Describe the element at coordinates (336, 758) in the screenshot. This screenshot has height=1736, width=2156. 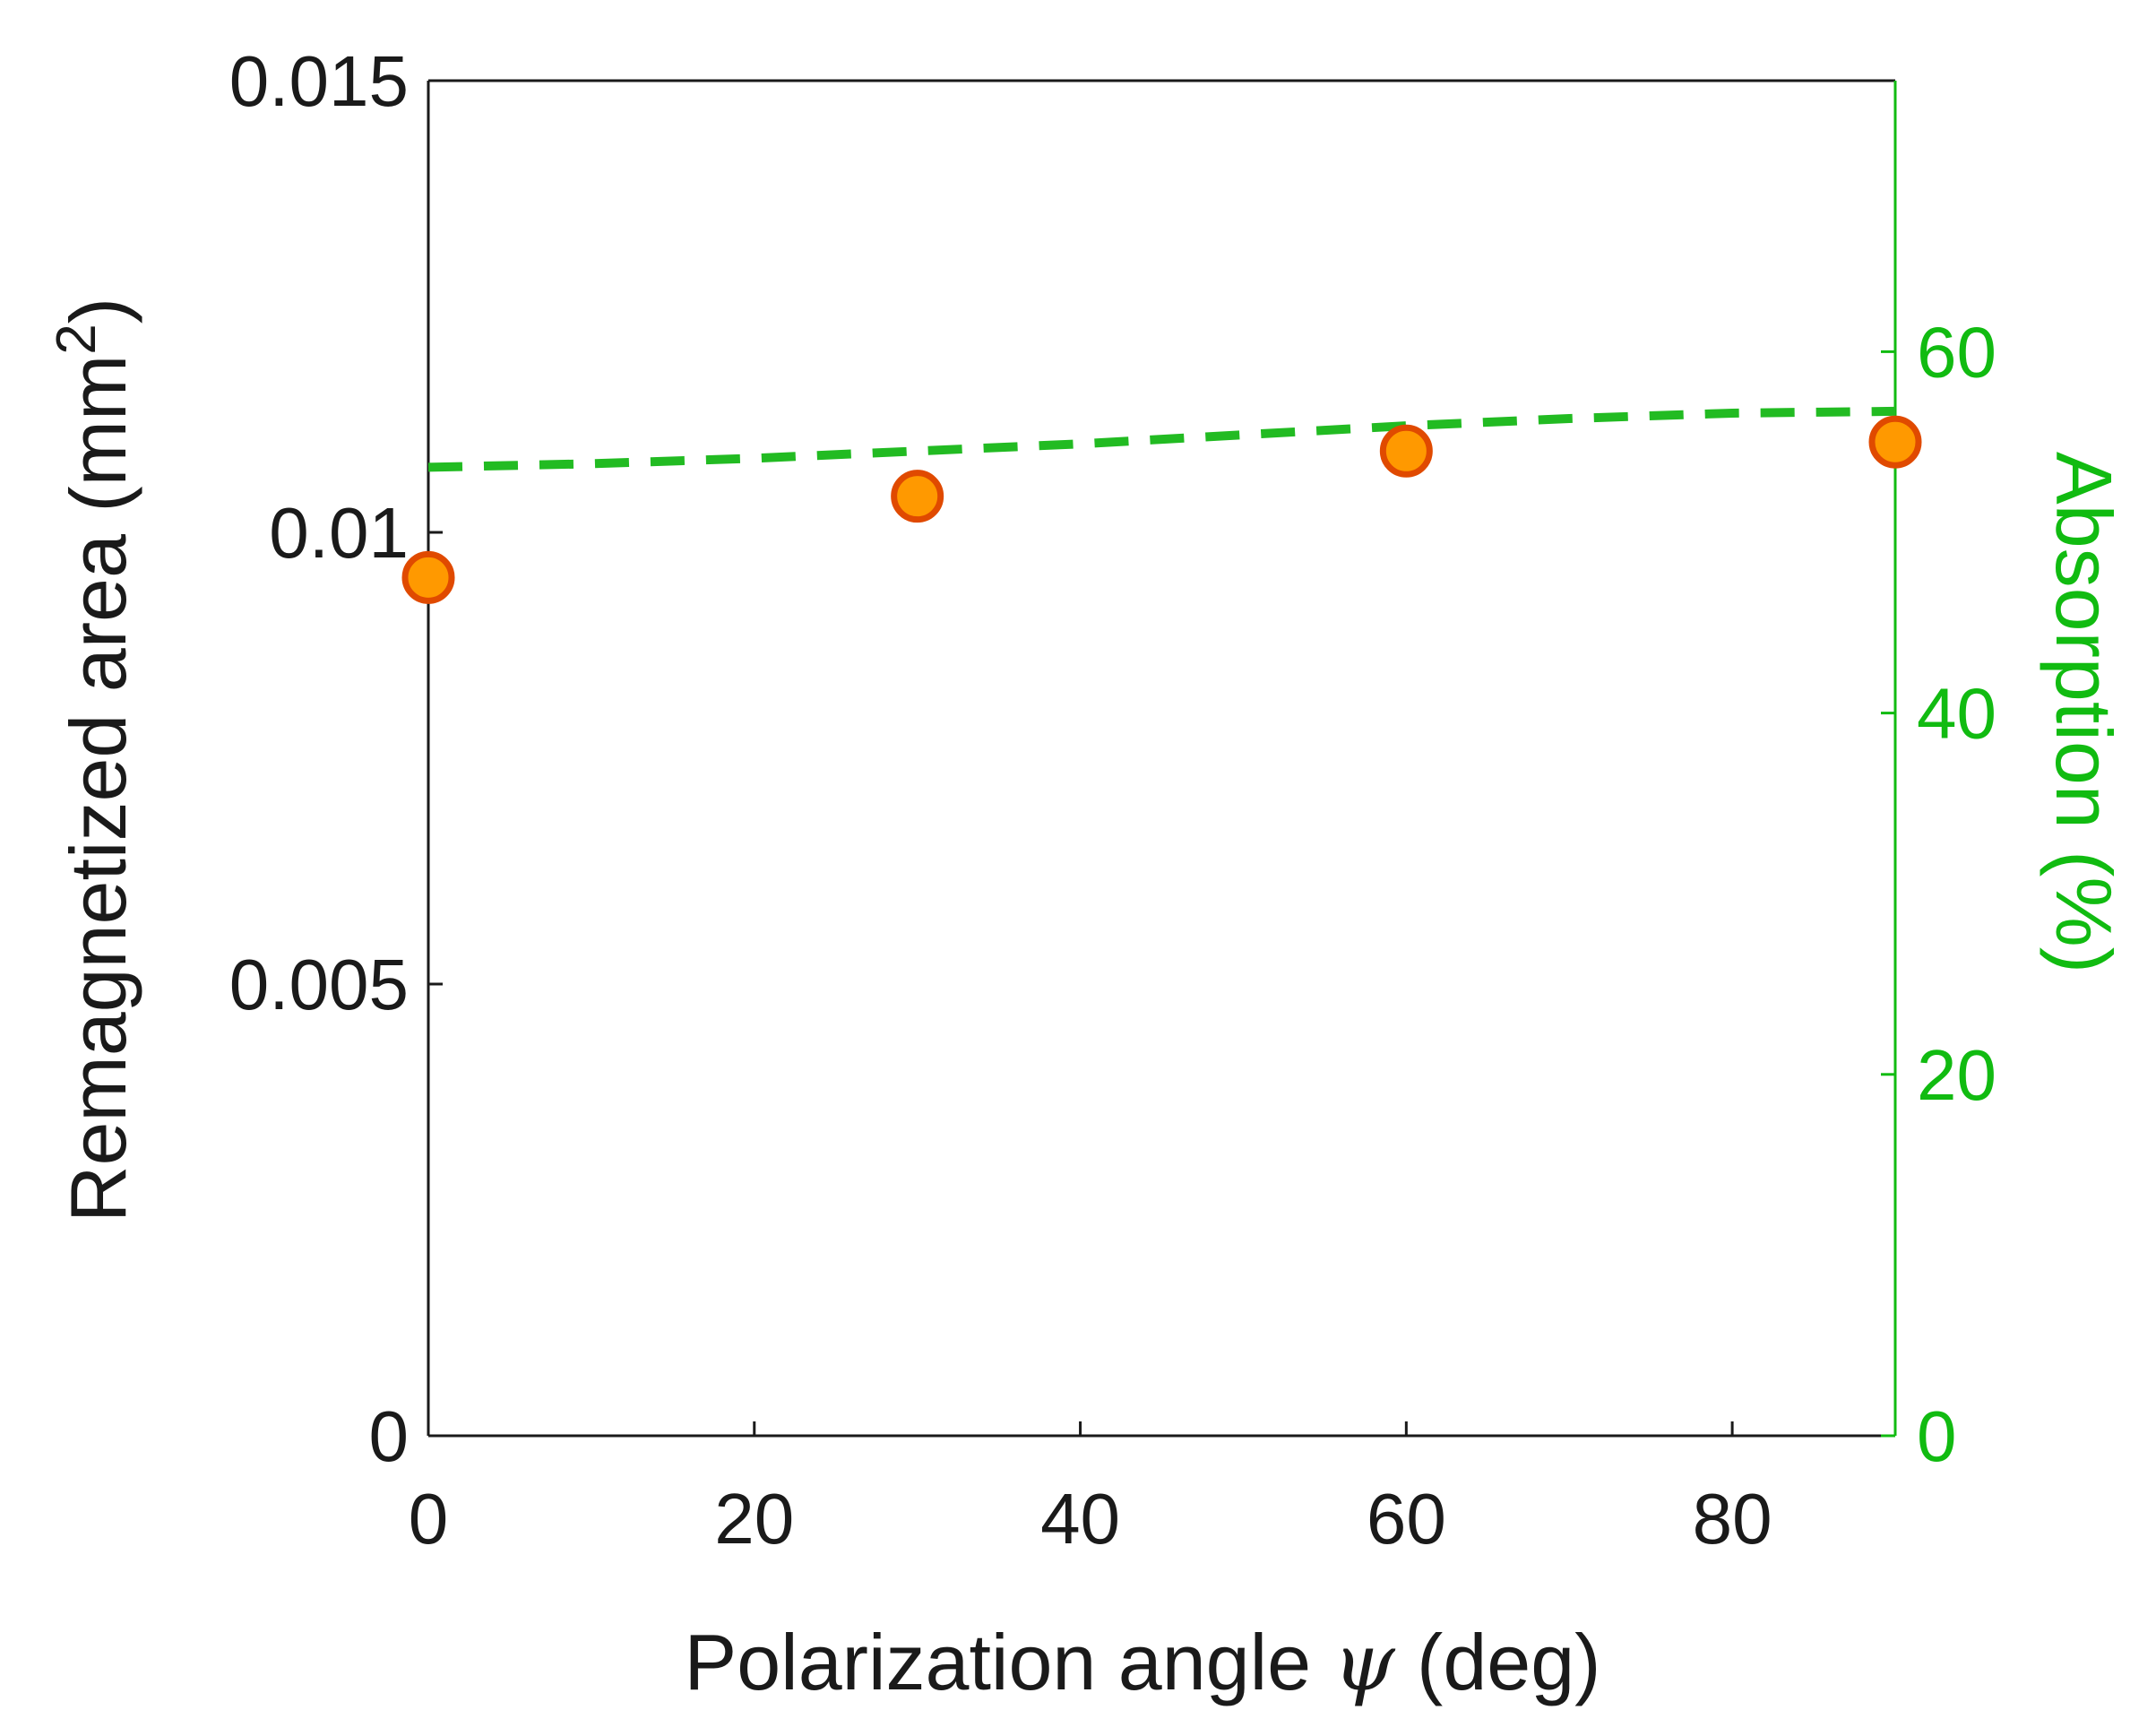
I see `y-axis-left: 0 0.005 0.01 0.015` at that location.